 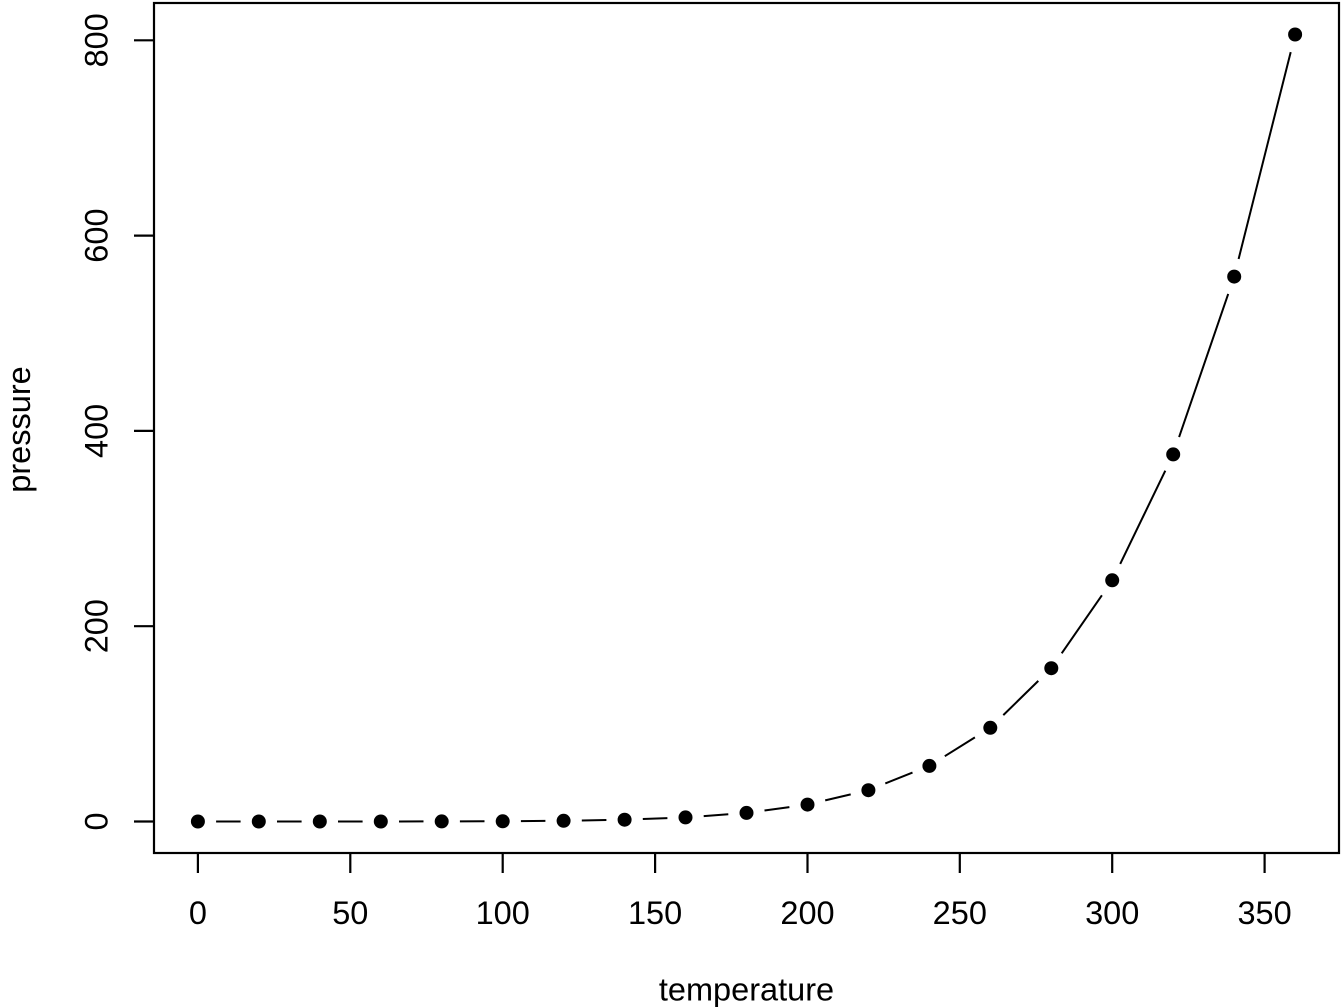 I want to click on svg-text: temperature, so click(x=746, y=990).